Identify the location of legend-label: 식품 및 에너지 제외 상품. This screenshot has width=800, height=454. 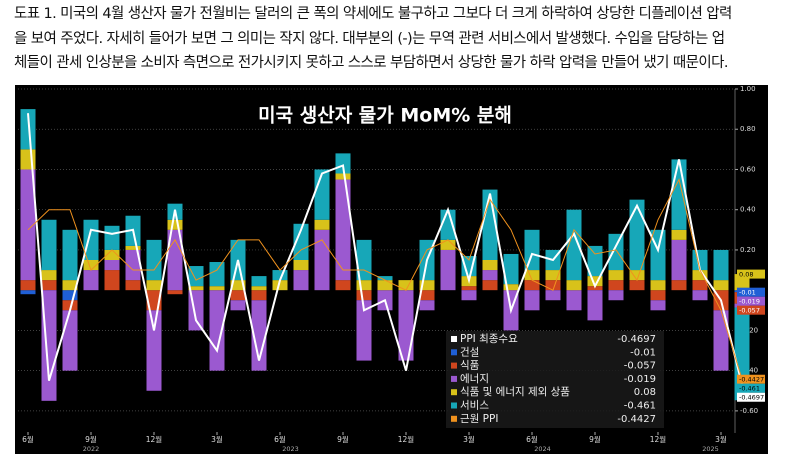
(515, 392).